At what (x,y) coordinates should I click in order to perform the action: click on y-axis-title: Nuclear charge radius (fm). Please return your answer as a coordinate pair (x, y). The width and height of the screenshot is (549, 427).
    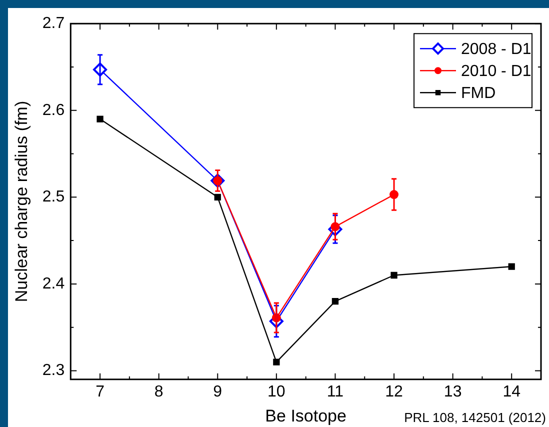
    Looking at the image, I should click on (21, 201).